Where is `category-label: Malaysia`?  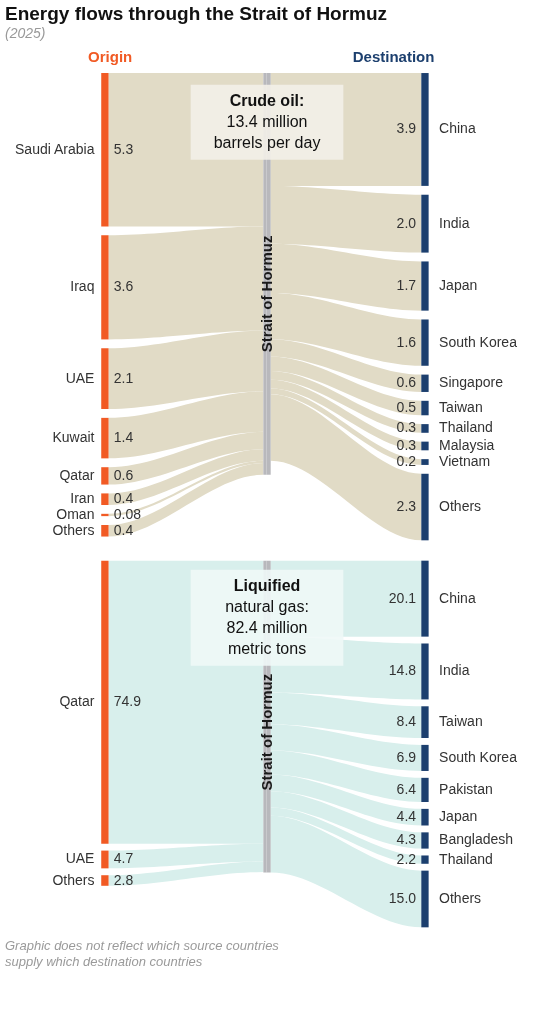 category-label: Malaysia is located at coordinates (467, 444).